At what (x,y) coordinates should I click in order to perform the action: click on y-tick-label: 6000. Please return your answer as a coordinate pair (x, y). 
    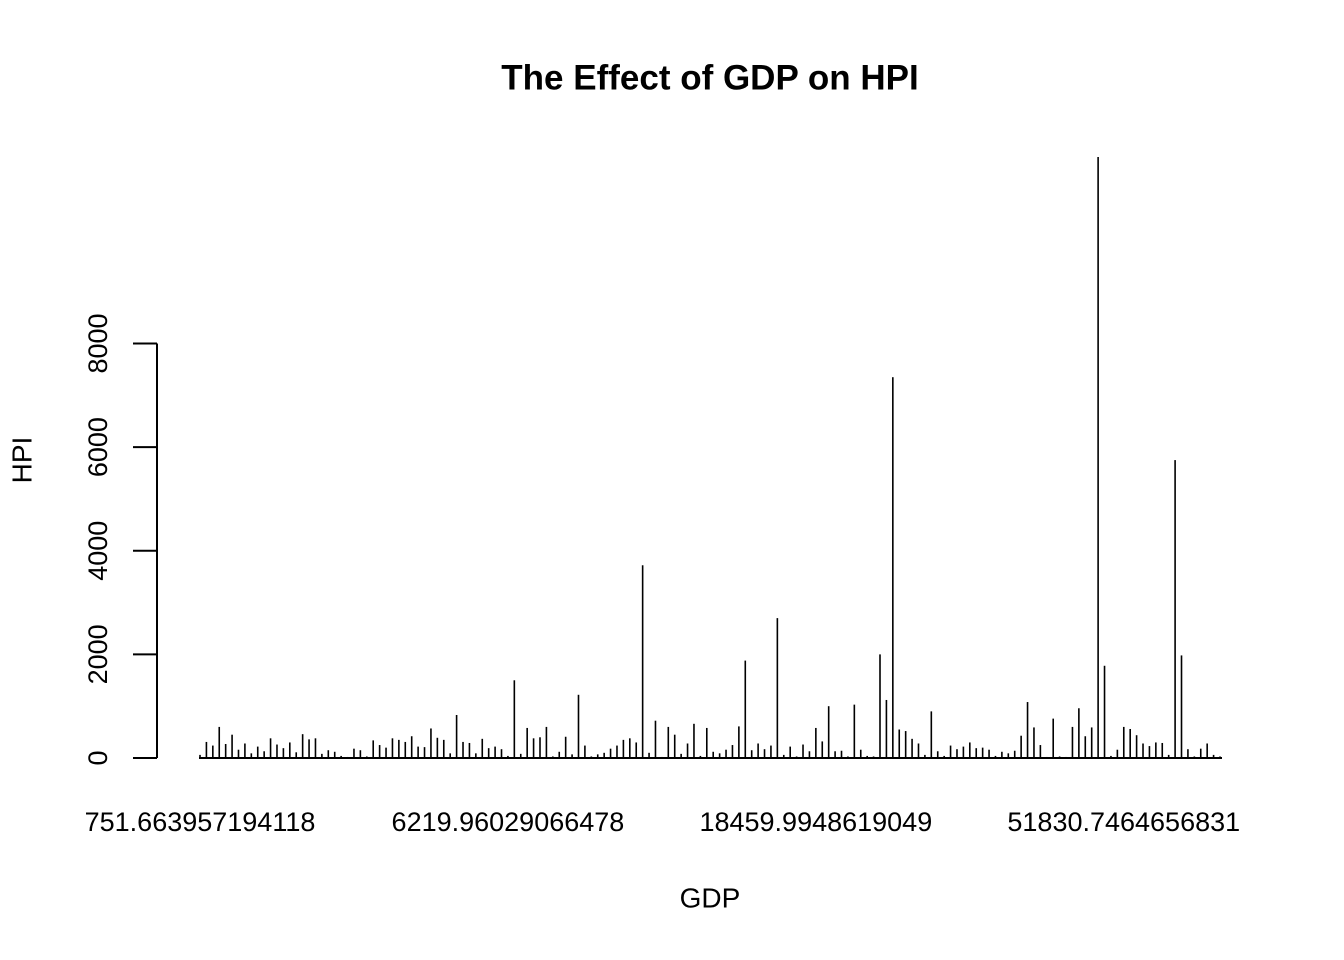
    Looking at the image, I should click on (98, 447).